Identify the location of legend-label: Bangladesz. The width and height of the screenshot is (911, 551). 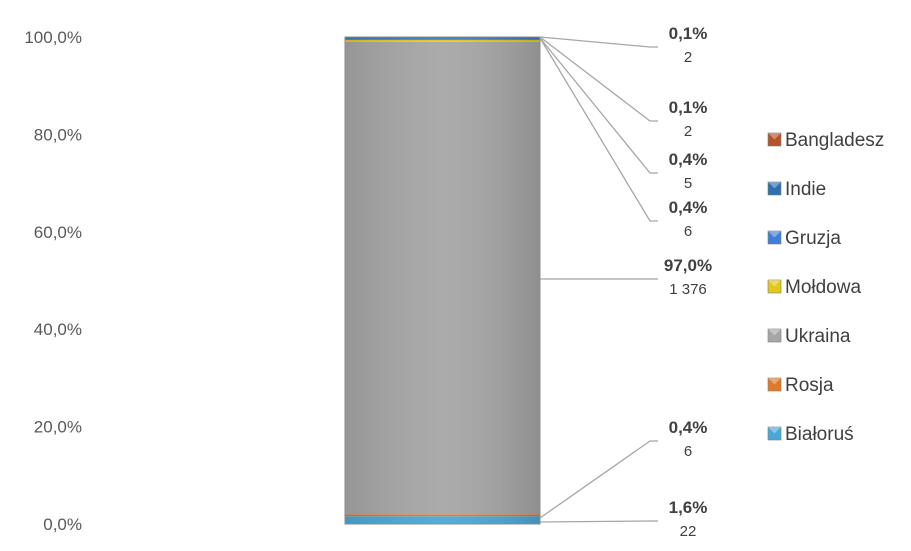
(834, 140).